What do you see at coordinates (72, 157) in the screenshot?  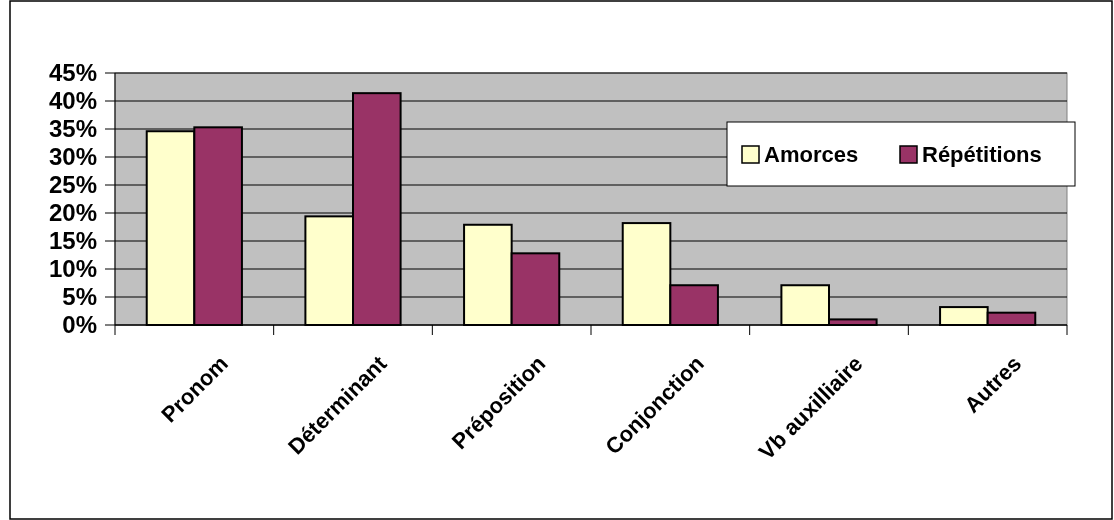 I see `y-tick-label: 30%` at bounding box center [72, 157].